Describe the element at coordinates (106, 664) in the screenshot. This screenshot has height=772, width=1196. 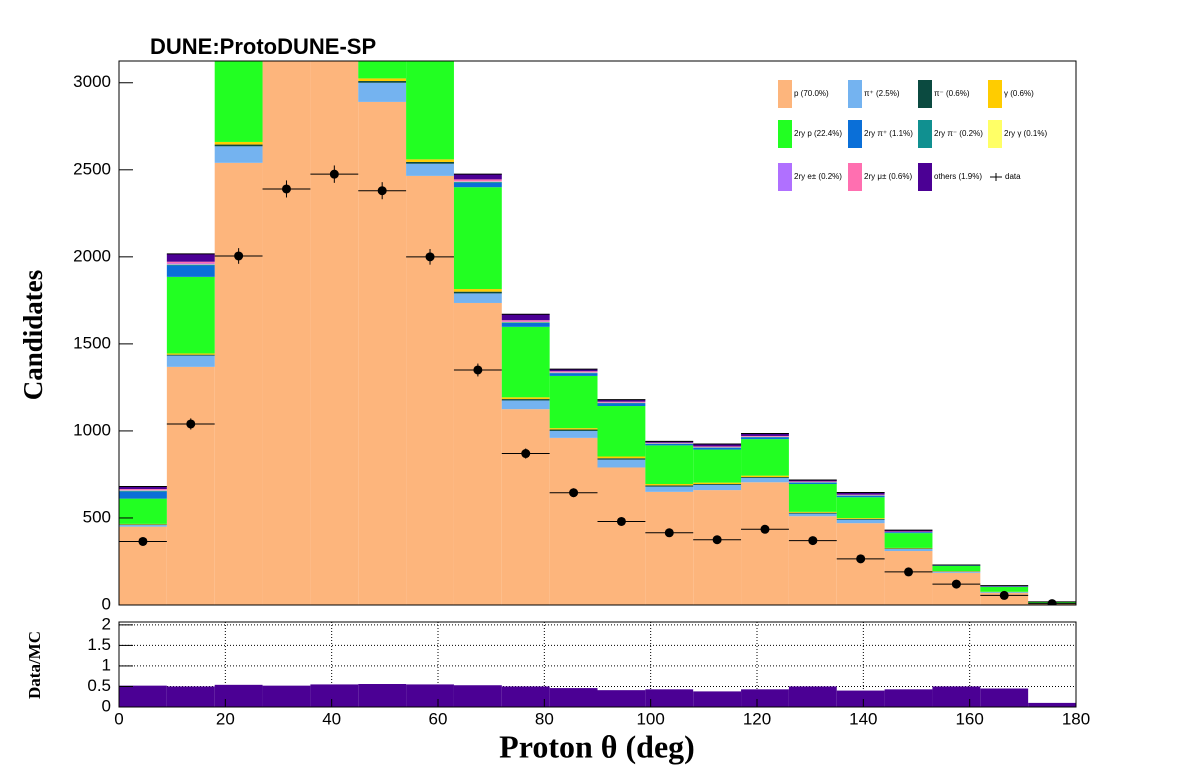
I see `y-tick-label: 1` at that location.